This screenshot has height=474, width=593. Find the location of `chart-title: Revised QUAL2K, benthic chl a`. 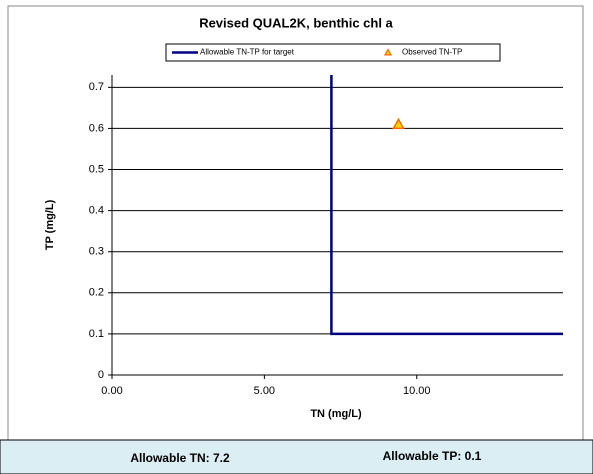

chart-title: Revised QUAL2K, benthic chl a is located at coordinates (296, 22).